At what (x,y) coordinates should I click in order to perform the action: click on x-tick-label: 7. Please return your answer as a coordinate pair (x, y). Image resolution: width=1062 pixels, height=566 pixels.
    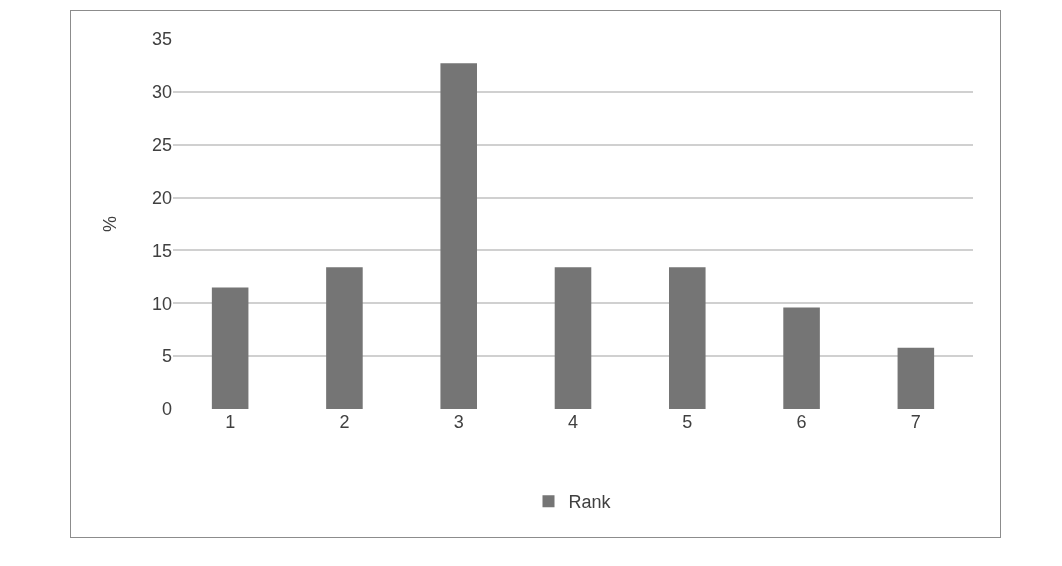
    Looking at the image, I should click on (915, 422).